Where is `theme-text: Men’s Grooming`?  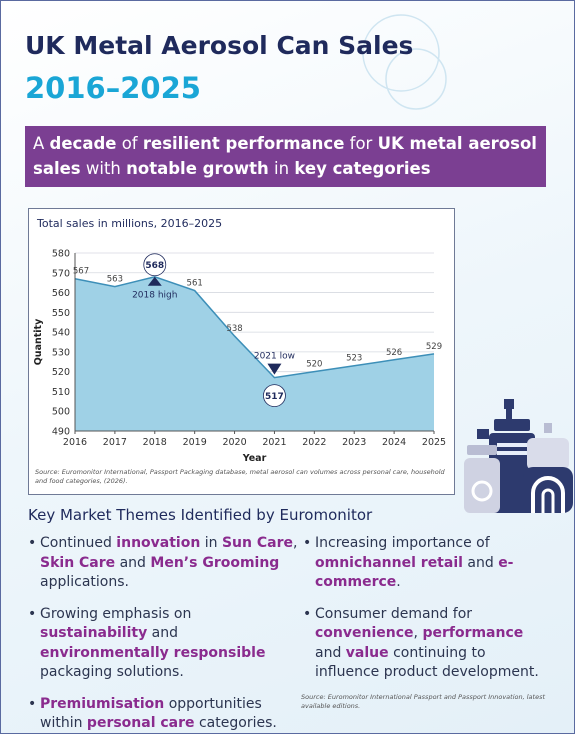 theme-text: Men’s Grooming is located at coordinates (215, 562).